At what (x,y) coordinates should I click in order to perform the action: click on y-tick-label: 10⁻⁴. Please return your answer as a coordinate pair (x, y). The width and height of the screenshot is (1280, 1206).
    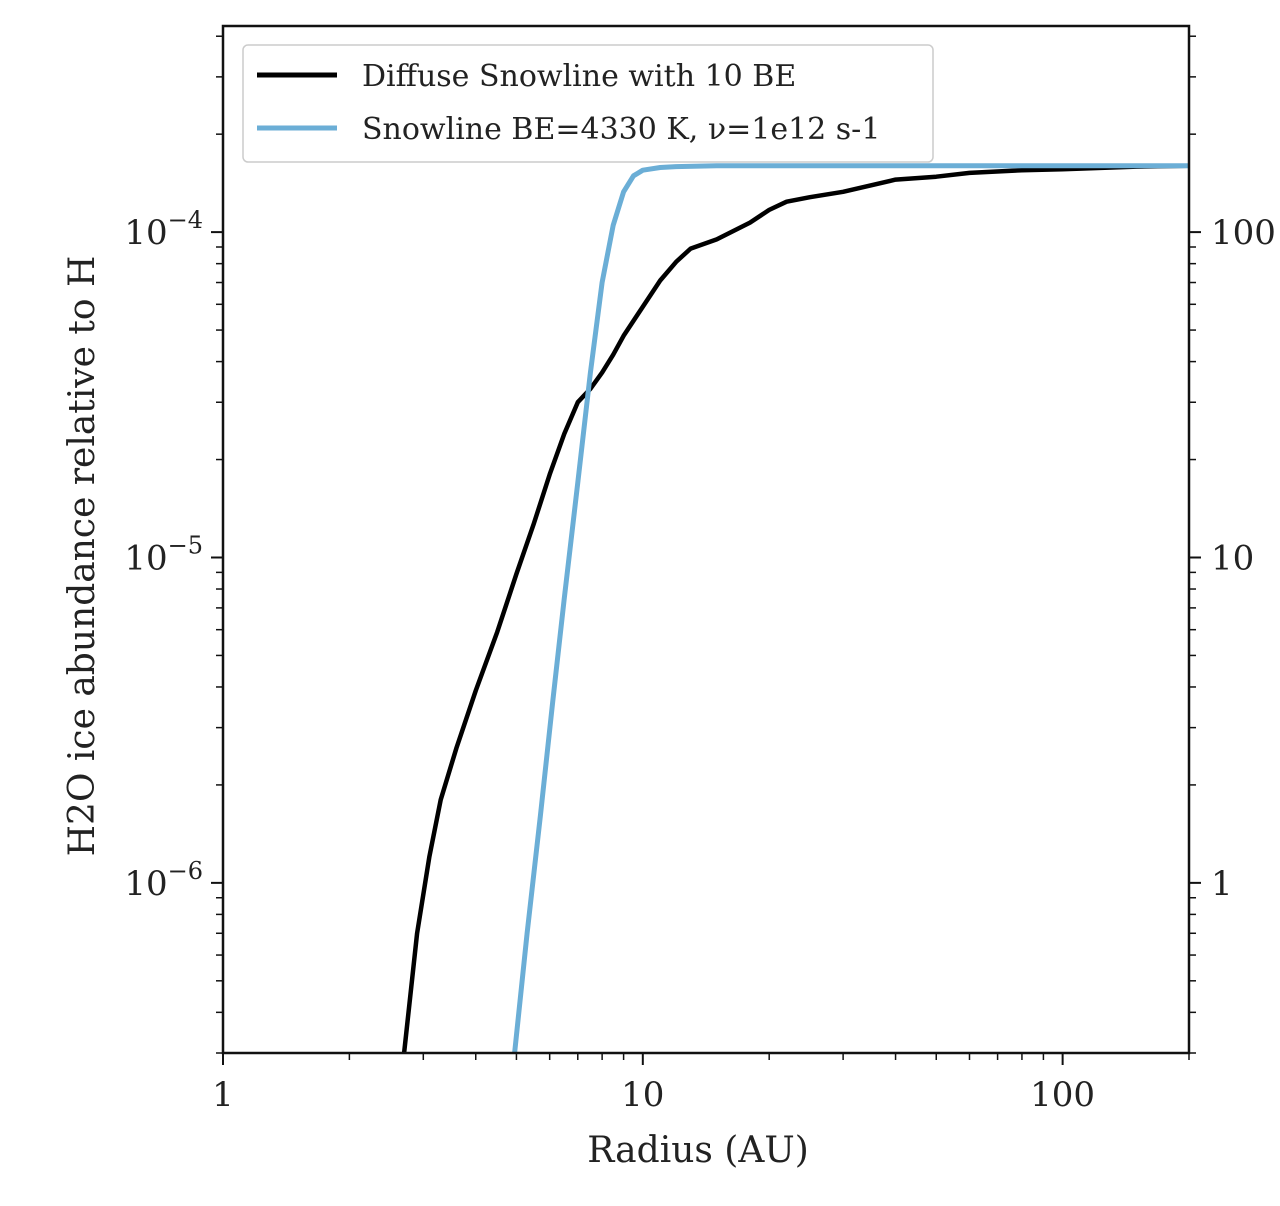
    Looking at the image, I should click on (163, 229).